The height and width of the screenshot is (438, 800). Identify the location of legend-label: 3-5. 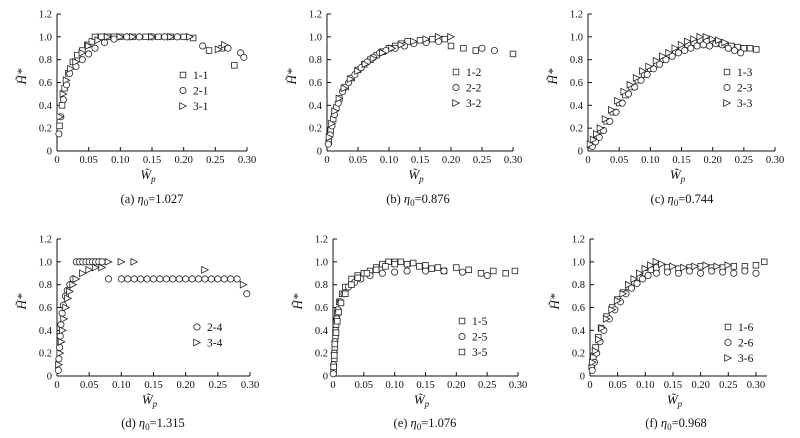
(480, 353).